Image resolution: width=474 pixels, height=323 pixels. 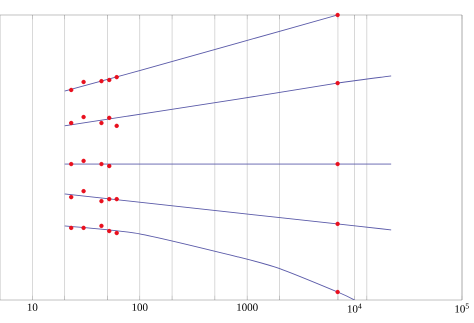 I want to click on x-tick-label: 100, so click(x=140, y=307).